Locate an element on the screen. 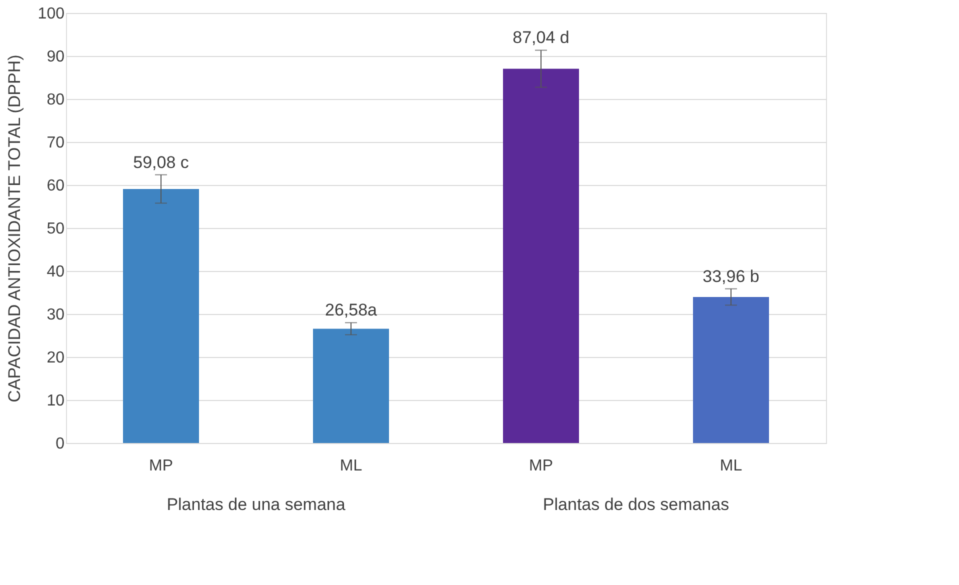  y-tick-label: 10 is located at coordinates (55, 401).